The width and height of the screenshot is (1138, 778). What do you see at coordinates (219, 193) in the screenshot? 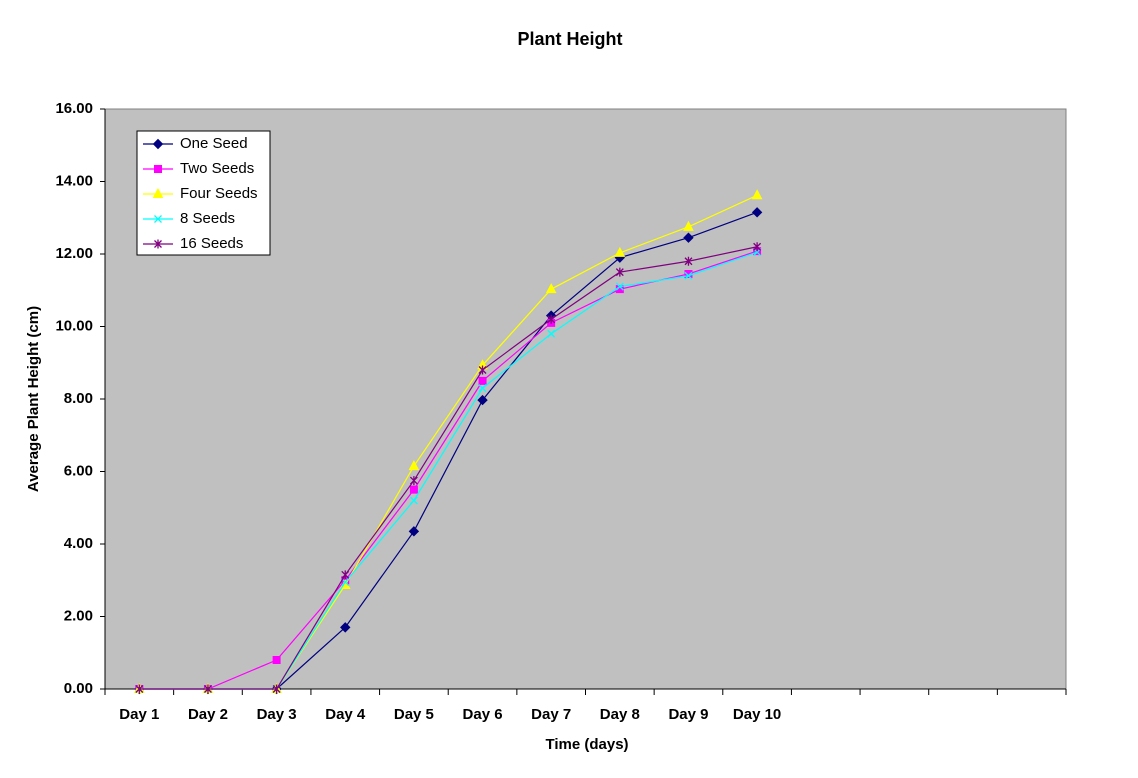
I see `legend-label: Four Seeds` at bounding box center [219, 193].